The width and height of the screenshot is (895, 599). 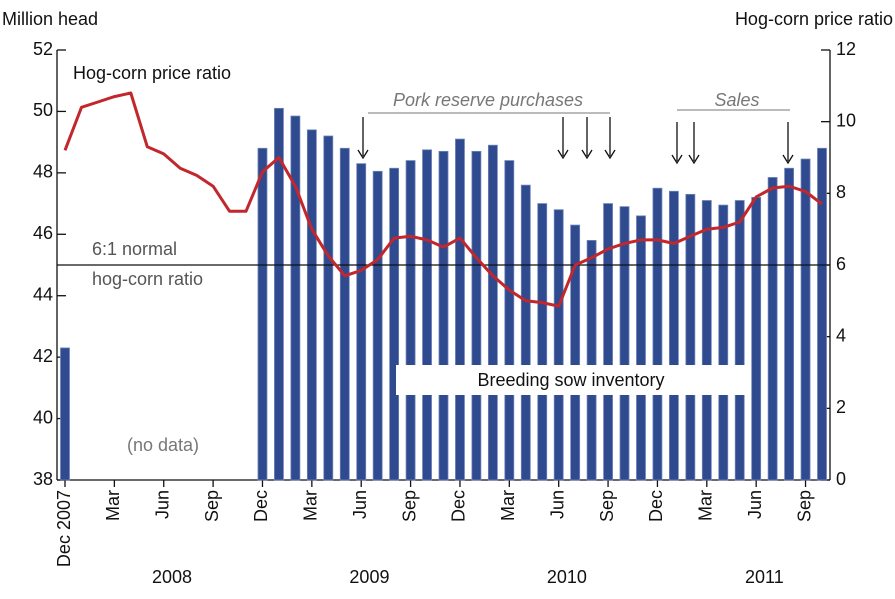 I want to click on y2-tick-label: 4, so click(x=841, y=335).